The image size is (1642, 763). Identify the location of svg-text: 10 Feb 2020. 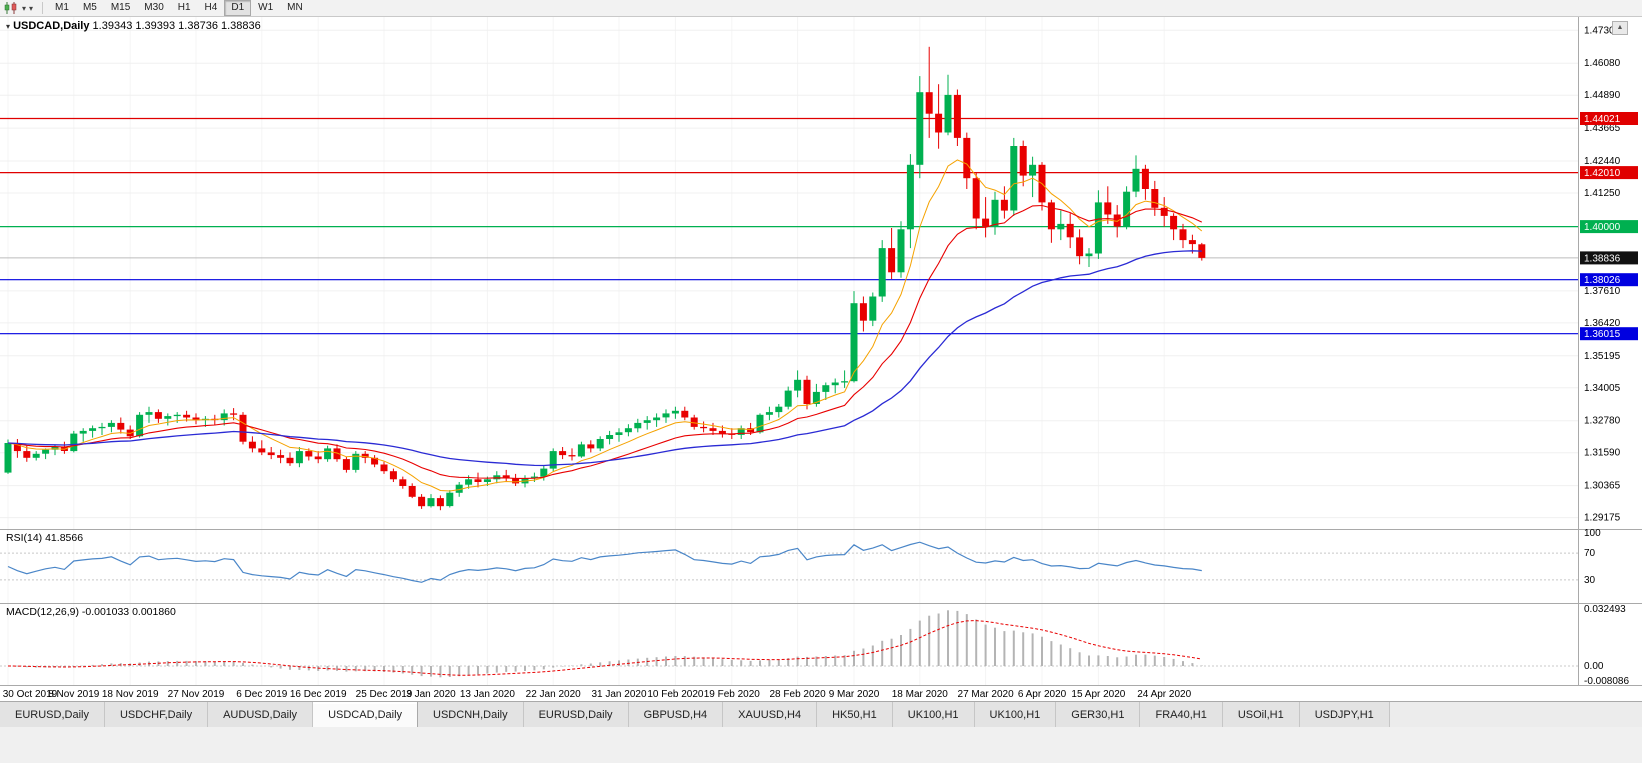
(675, 694).